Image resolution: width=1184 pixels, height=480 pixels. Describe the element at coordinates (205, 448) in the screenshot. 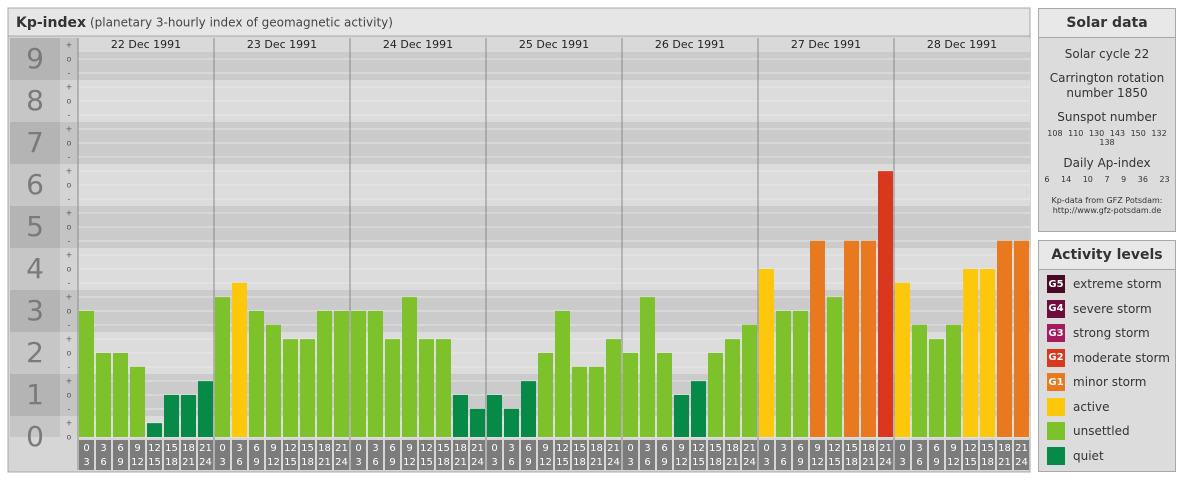

I see `hour-start: 21` at that location.